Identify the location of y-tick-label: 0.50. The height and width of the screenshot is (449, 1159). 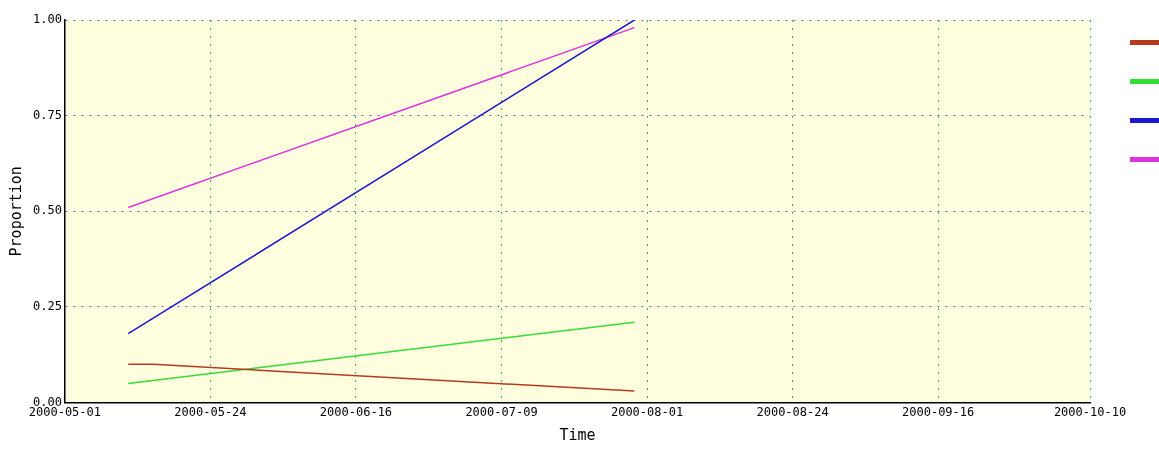
(47, 210).